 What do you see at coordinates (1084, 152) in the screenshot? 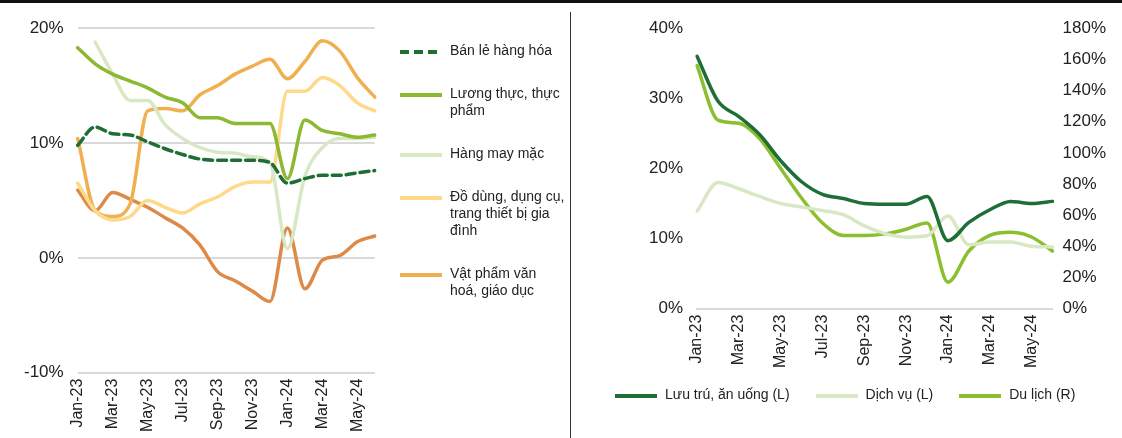
I see `y2-tick-label: 100%` at bounding box center [1084, 152].